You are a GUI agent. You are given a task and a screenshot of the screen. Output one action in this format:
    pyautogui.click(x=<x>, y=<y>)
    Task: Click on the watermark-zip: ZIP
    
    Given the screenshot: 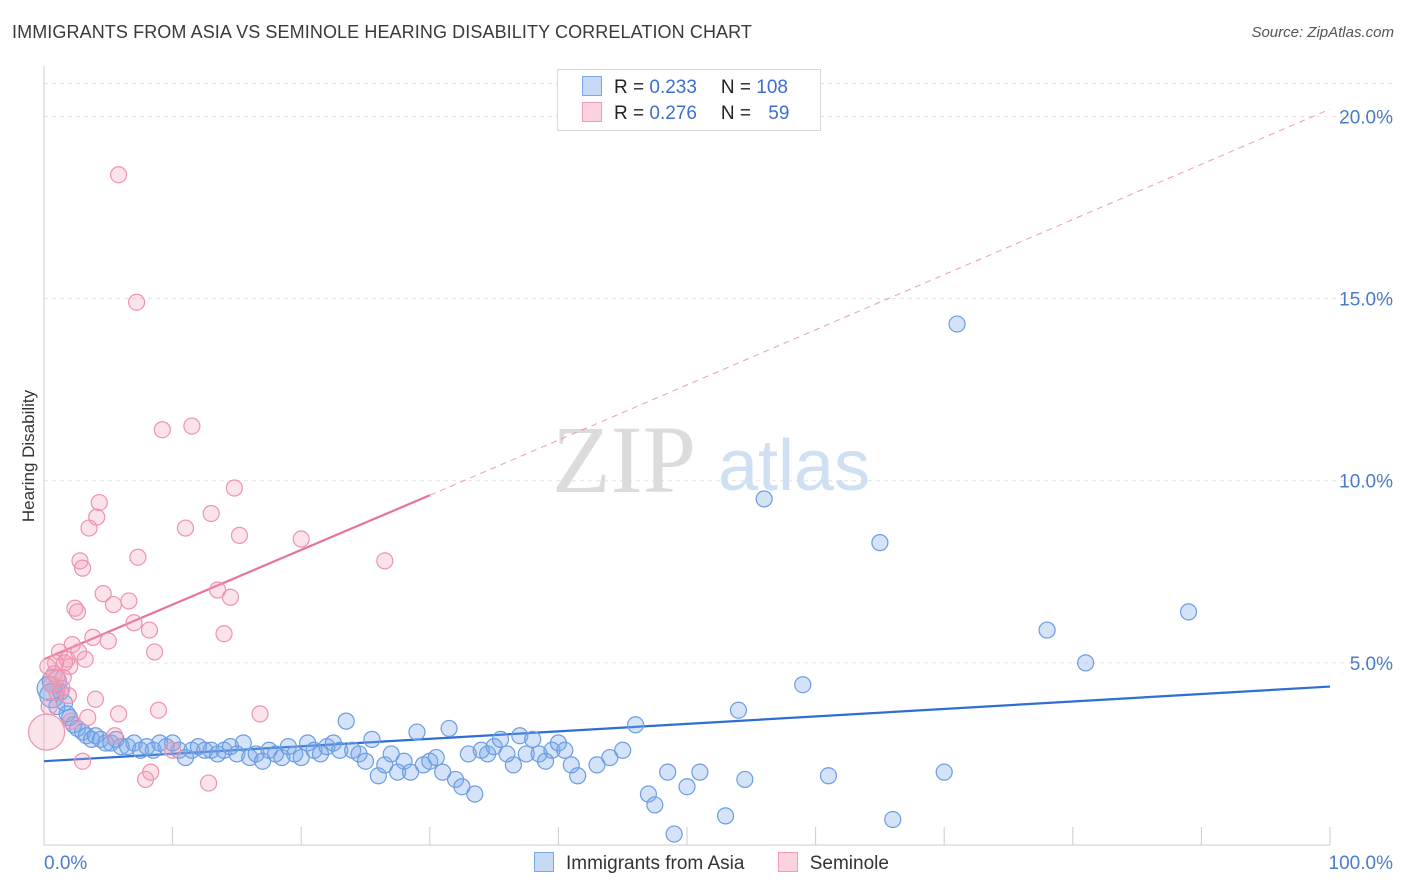 What is the action you would take?
    pyautogui.click(x=624, y=459)
    